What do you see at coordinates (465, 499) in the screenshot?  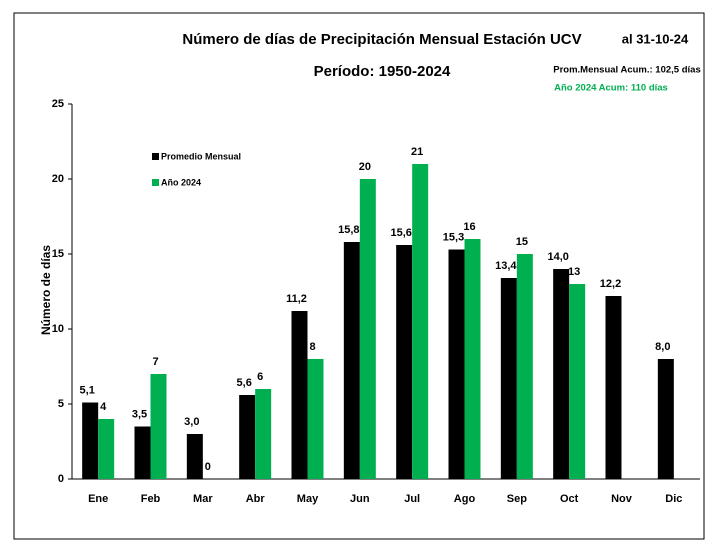 I see `x-tick-label: Ago` at bounding box center [465, 499].